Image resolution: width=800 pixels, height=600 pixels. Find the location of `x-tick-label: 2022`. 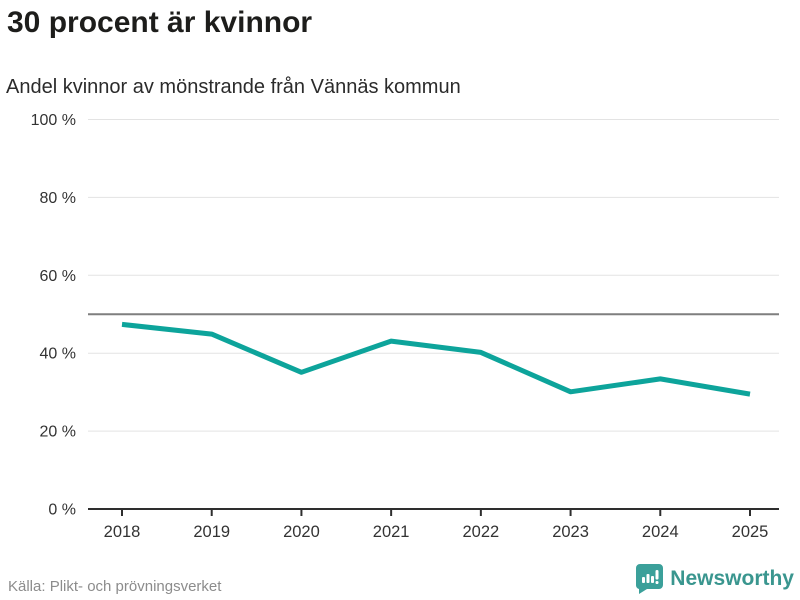

x-tick-label: 2022 is located at coordinates (480, 532).